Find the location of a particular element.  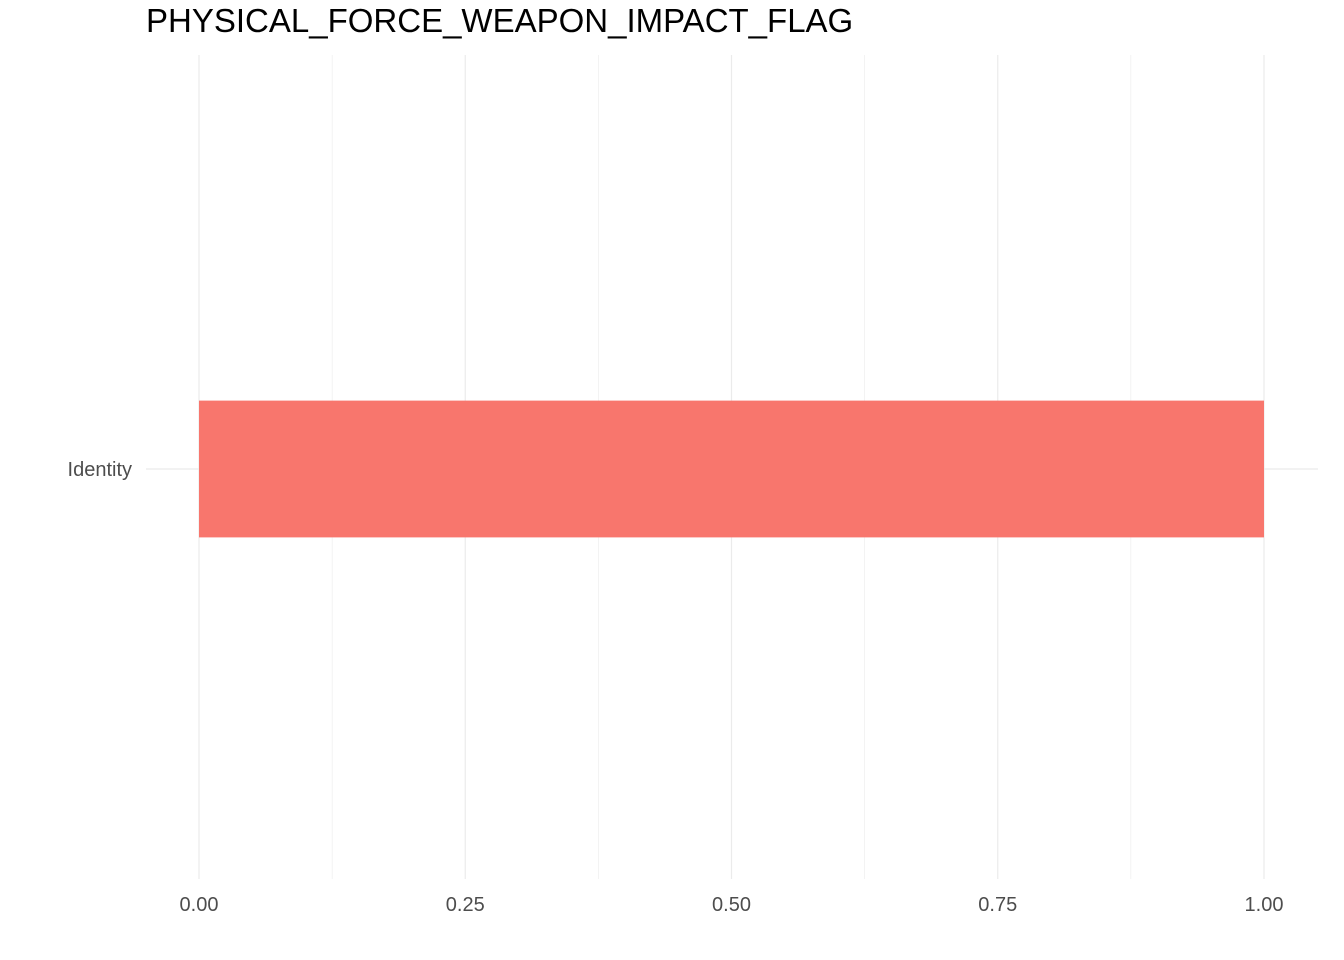

bars is located at coordinates (731, 469).